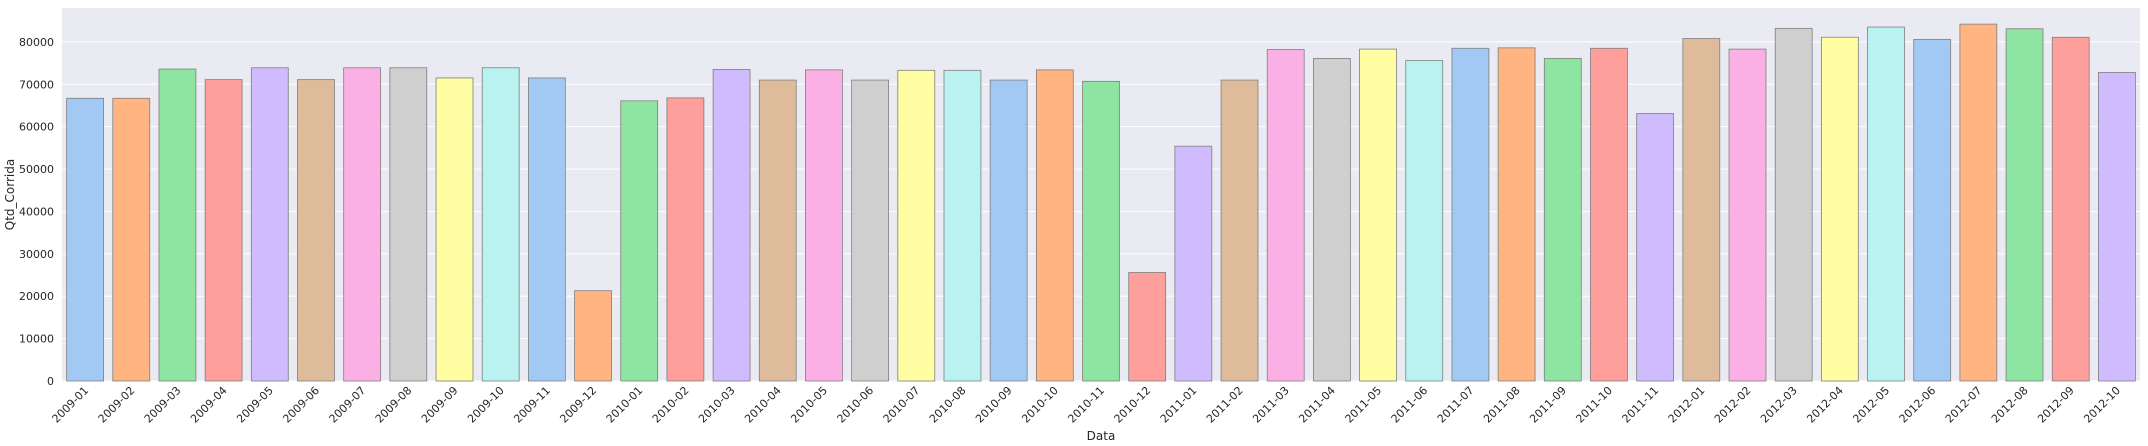 This screenshot has height=446, width=2148. I want to click on x-tick-label: 2009-04, so click(209, 405).